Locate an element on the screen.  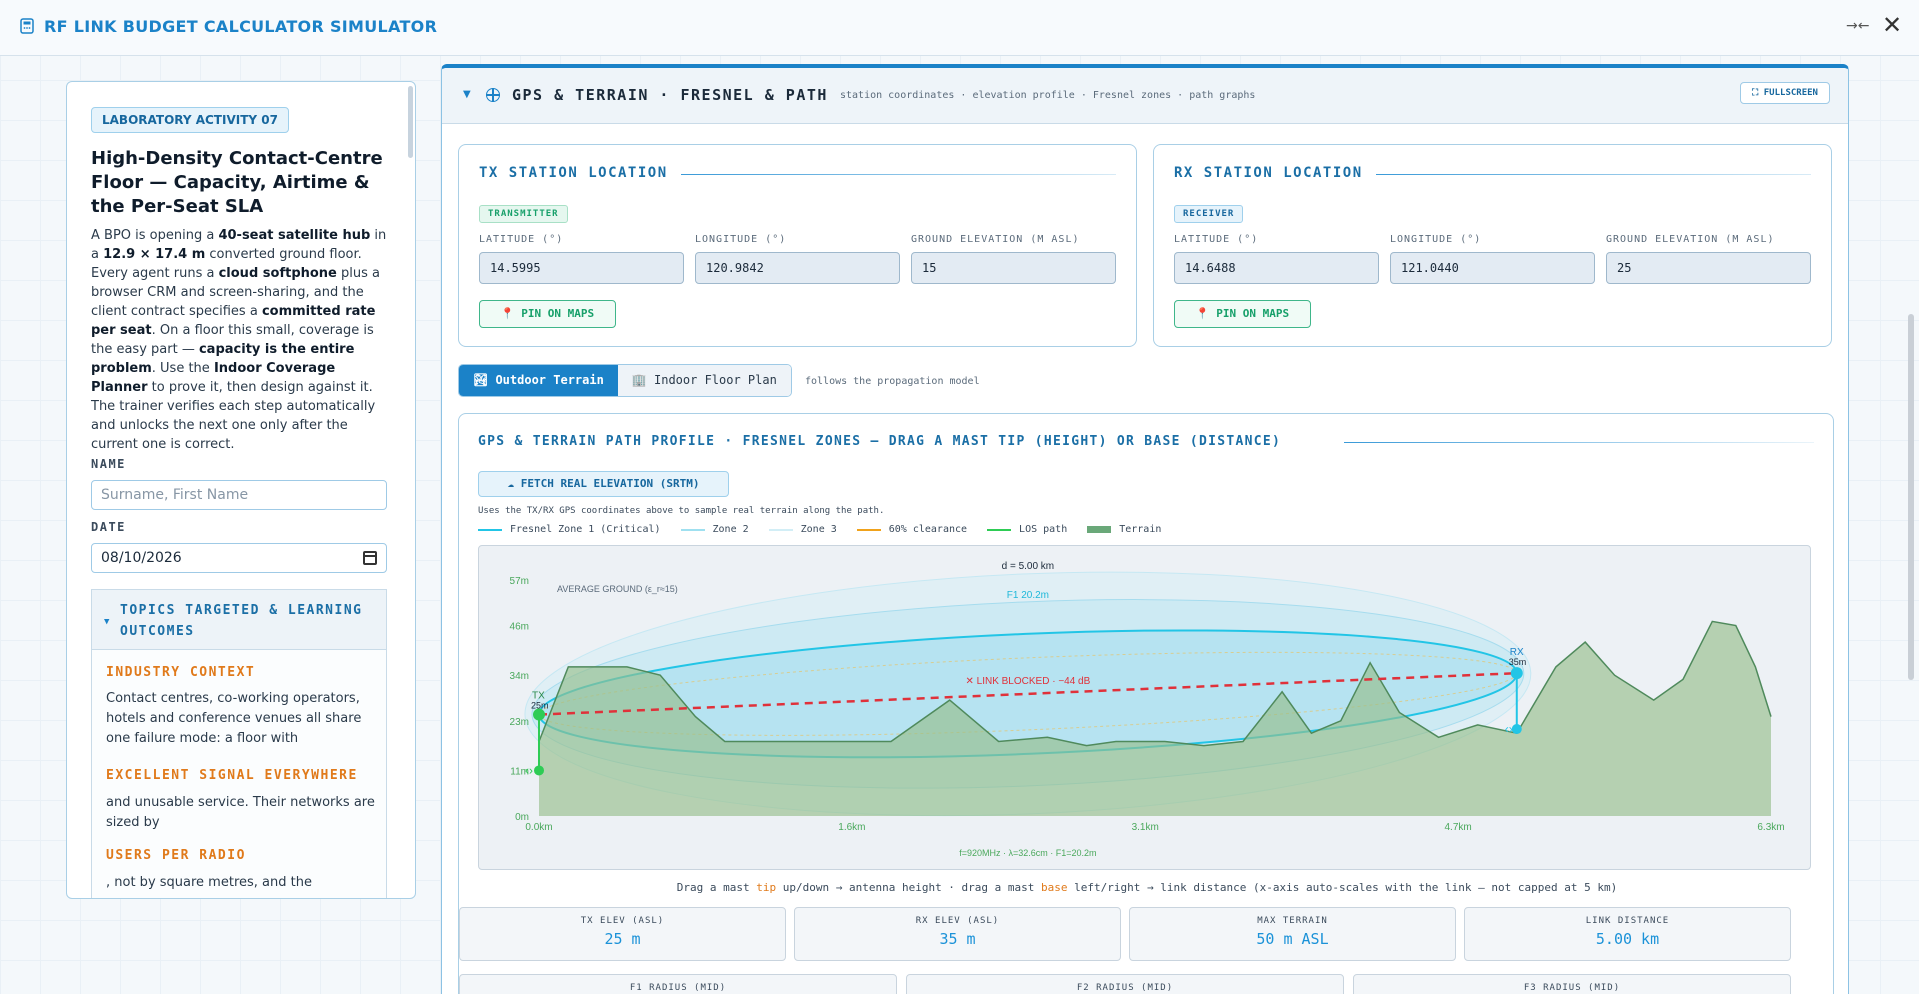
x-tick-label: 3.1km is located at coordinates (1145, 827).